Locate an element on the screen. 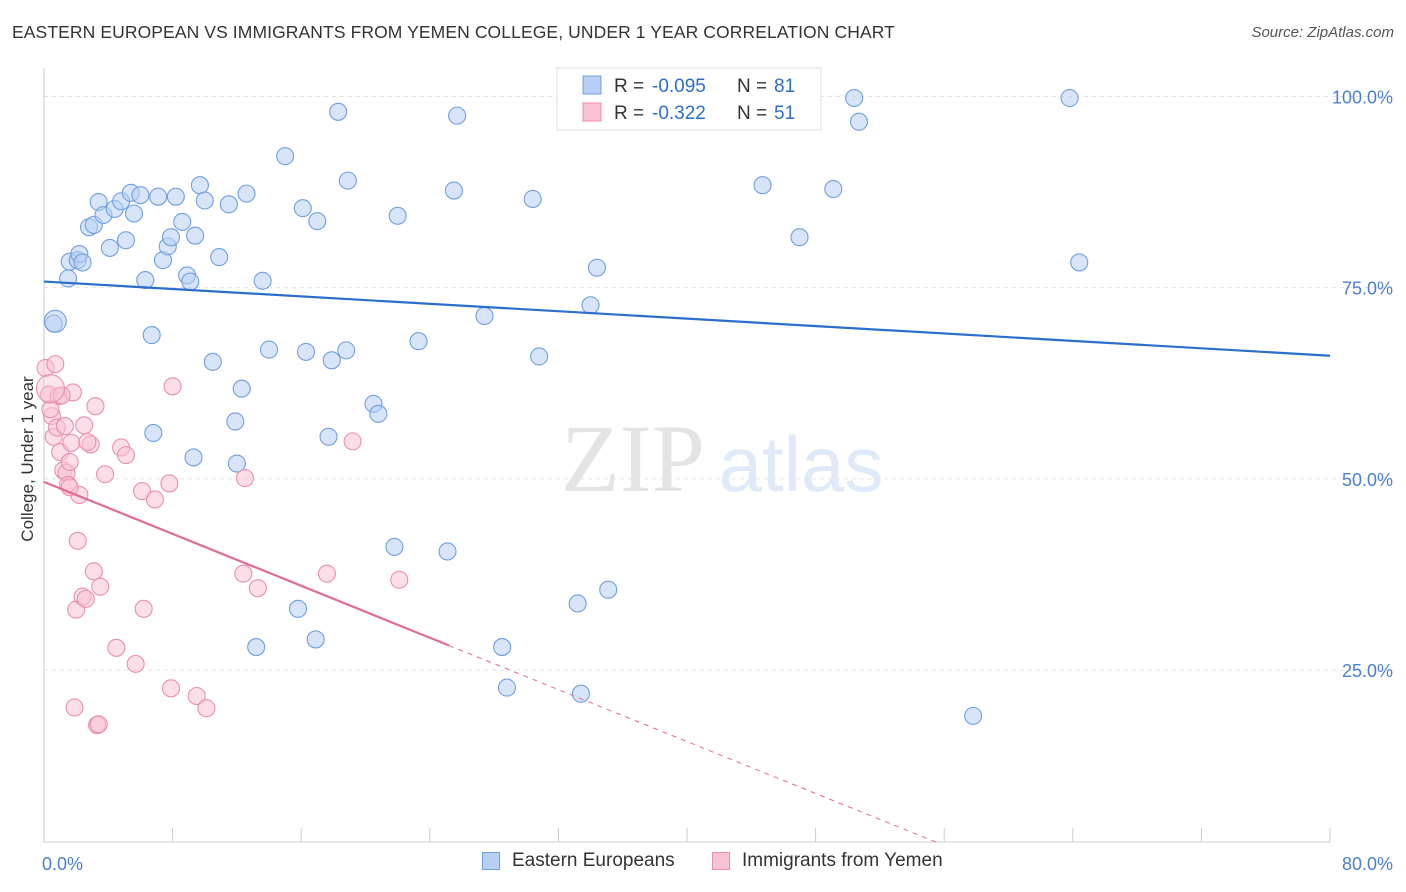 This screenshot has width=1406, height=892. y-tick-label: 25.0% is located at coordinates (1367, 671).